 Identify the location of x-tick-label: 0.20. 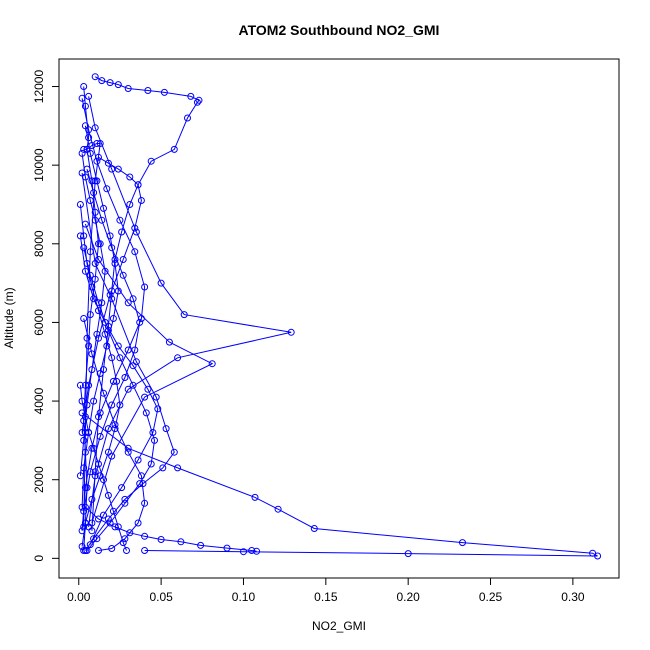
(408, 597).